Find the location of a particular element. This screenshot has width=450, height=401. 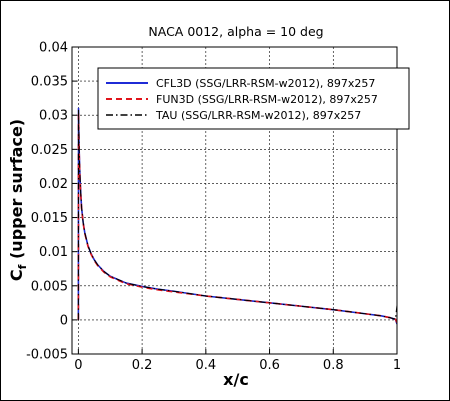

x-tick-label: 1 is located at coordinates (397, 365).